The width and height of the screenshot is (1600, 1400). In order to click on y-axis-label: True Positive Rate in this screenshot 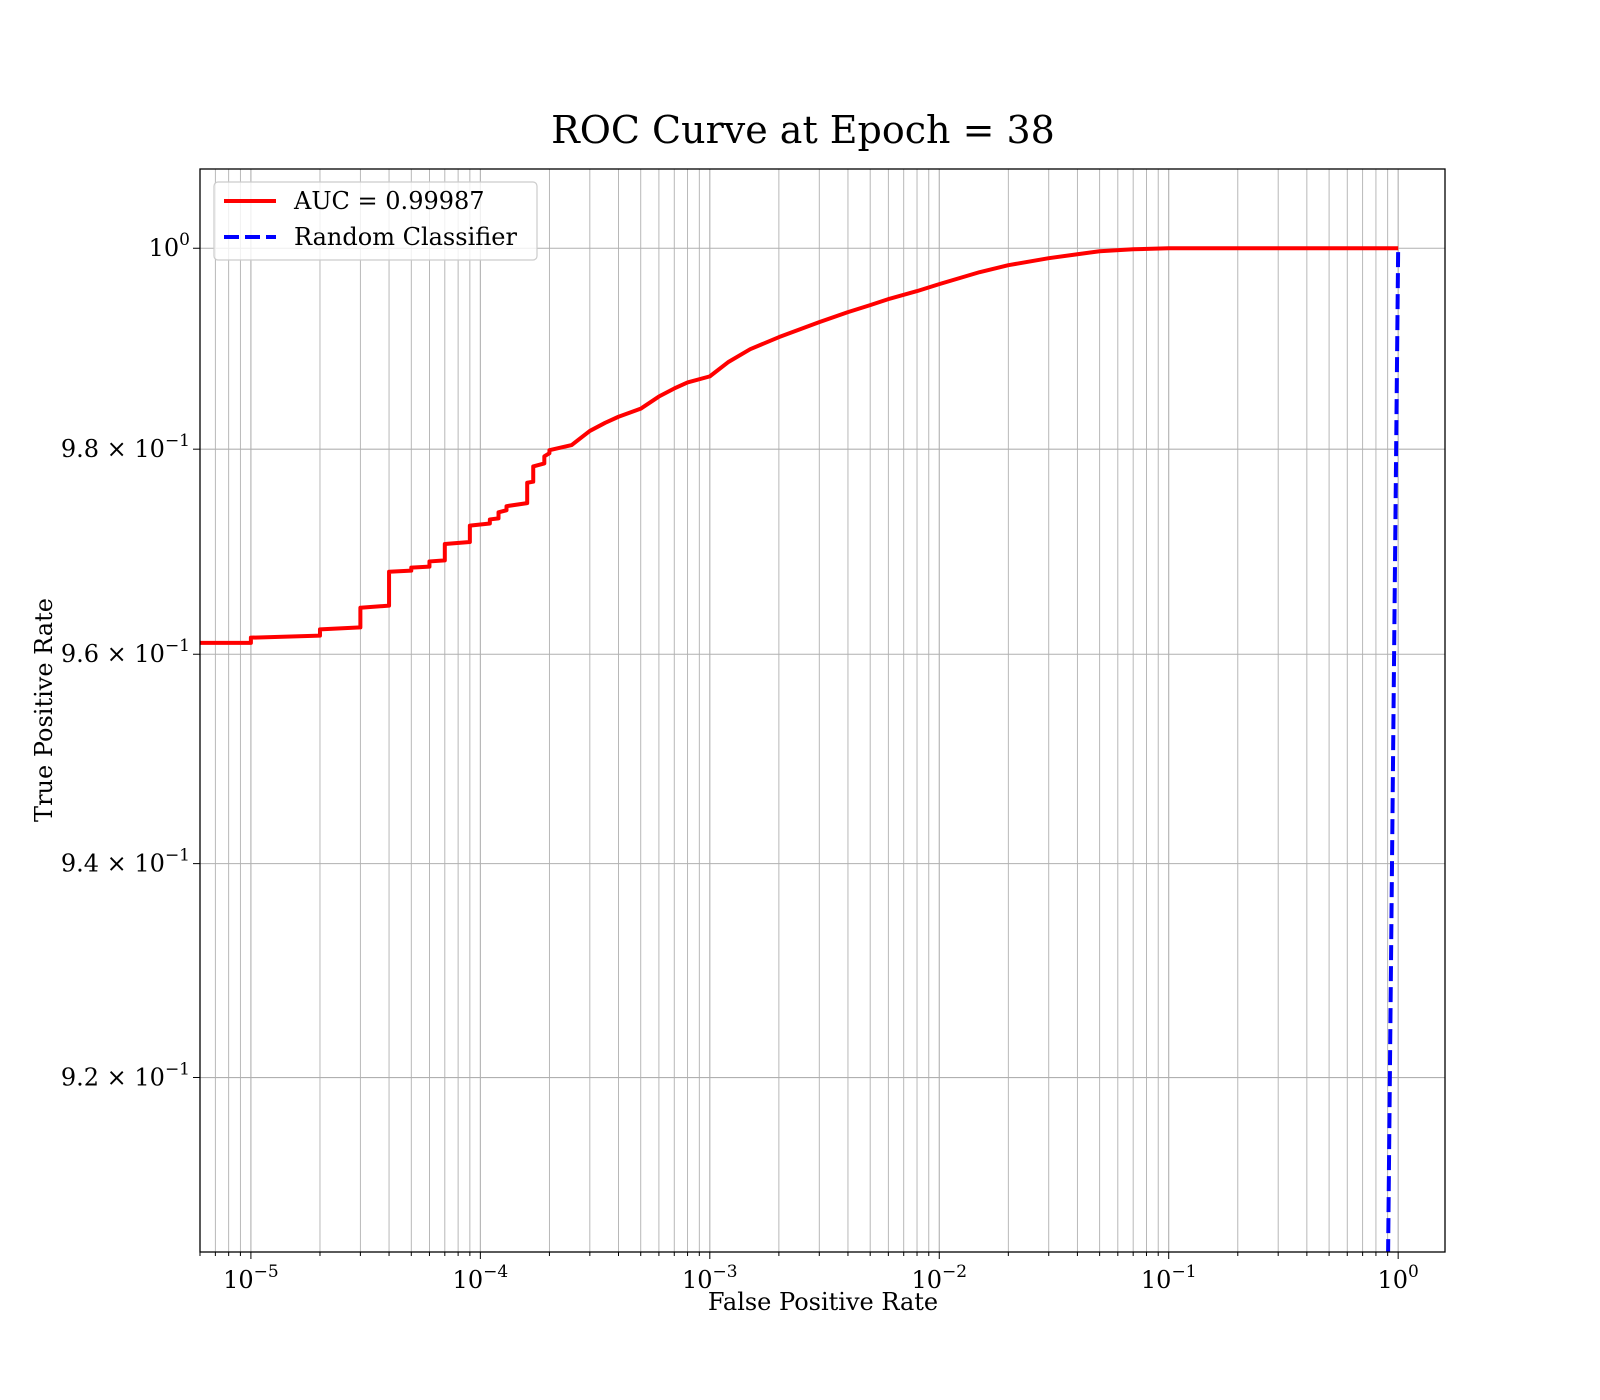, I will do `click(44, 710)`.